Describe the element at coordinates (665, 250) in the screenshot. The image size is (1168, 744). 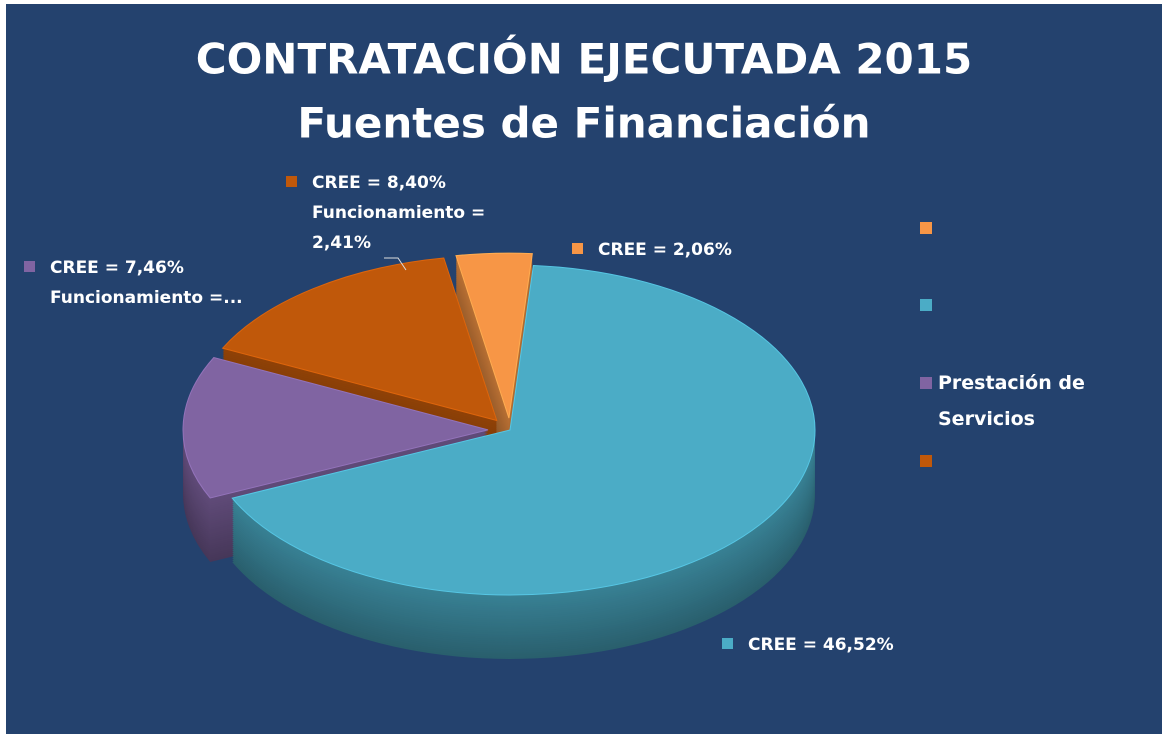
I see `data-label: CREE = 2,06%` at that location.